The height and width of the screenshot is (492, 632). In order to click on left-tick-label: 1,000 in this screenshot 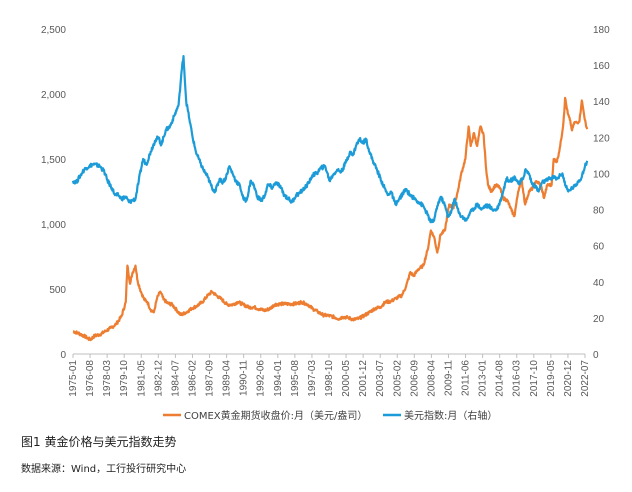, I will do `click(53, 225)`.